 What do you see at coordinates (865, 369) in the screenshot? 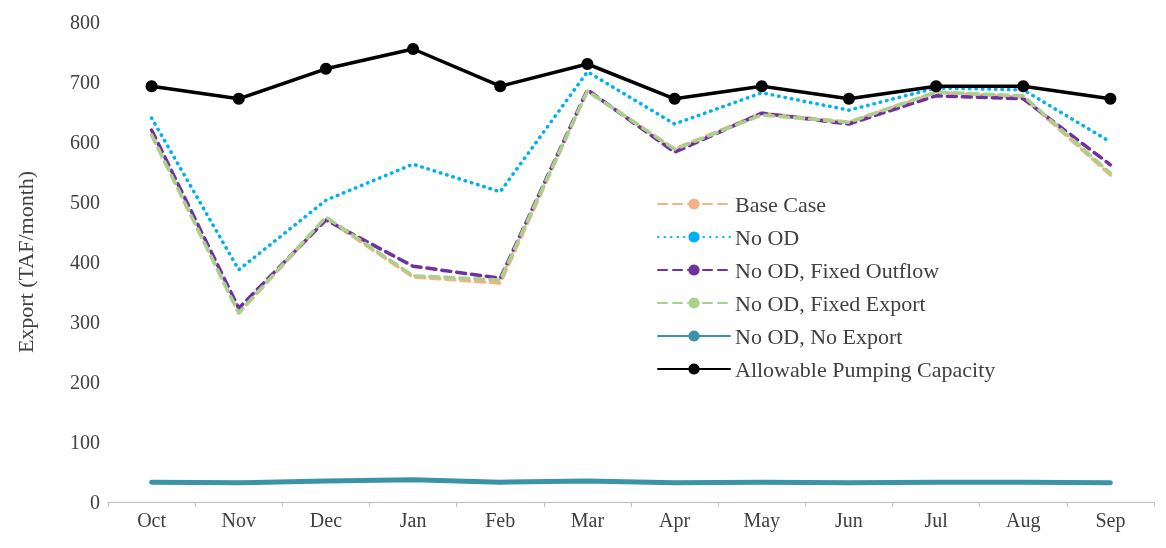
I see `legend-label: Allowable Pumping Capacity` at bounding box center [865, 369].